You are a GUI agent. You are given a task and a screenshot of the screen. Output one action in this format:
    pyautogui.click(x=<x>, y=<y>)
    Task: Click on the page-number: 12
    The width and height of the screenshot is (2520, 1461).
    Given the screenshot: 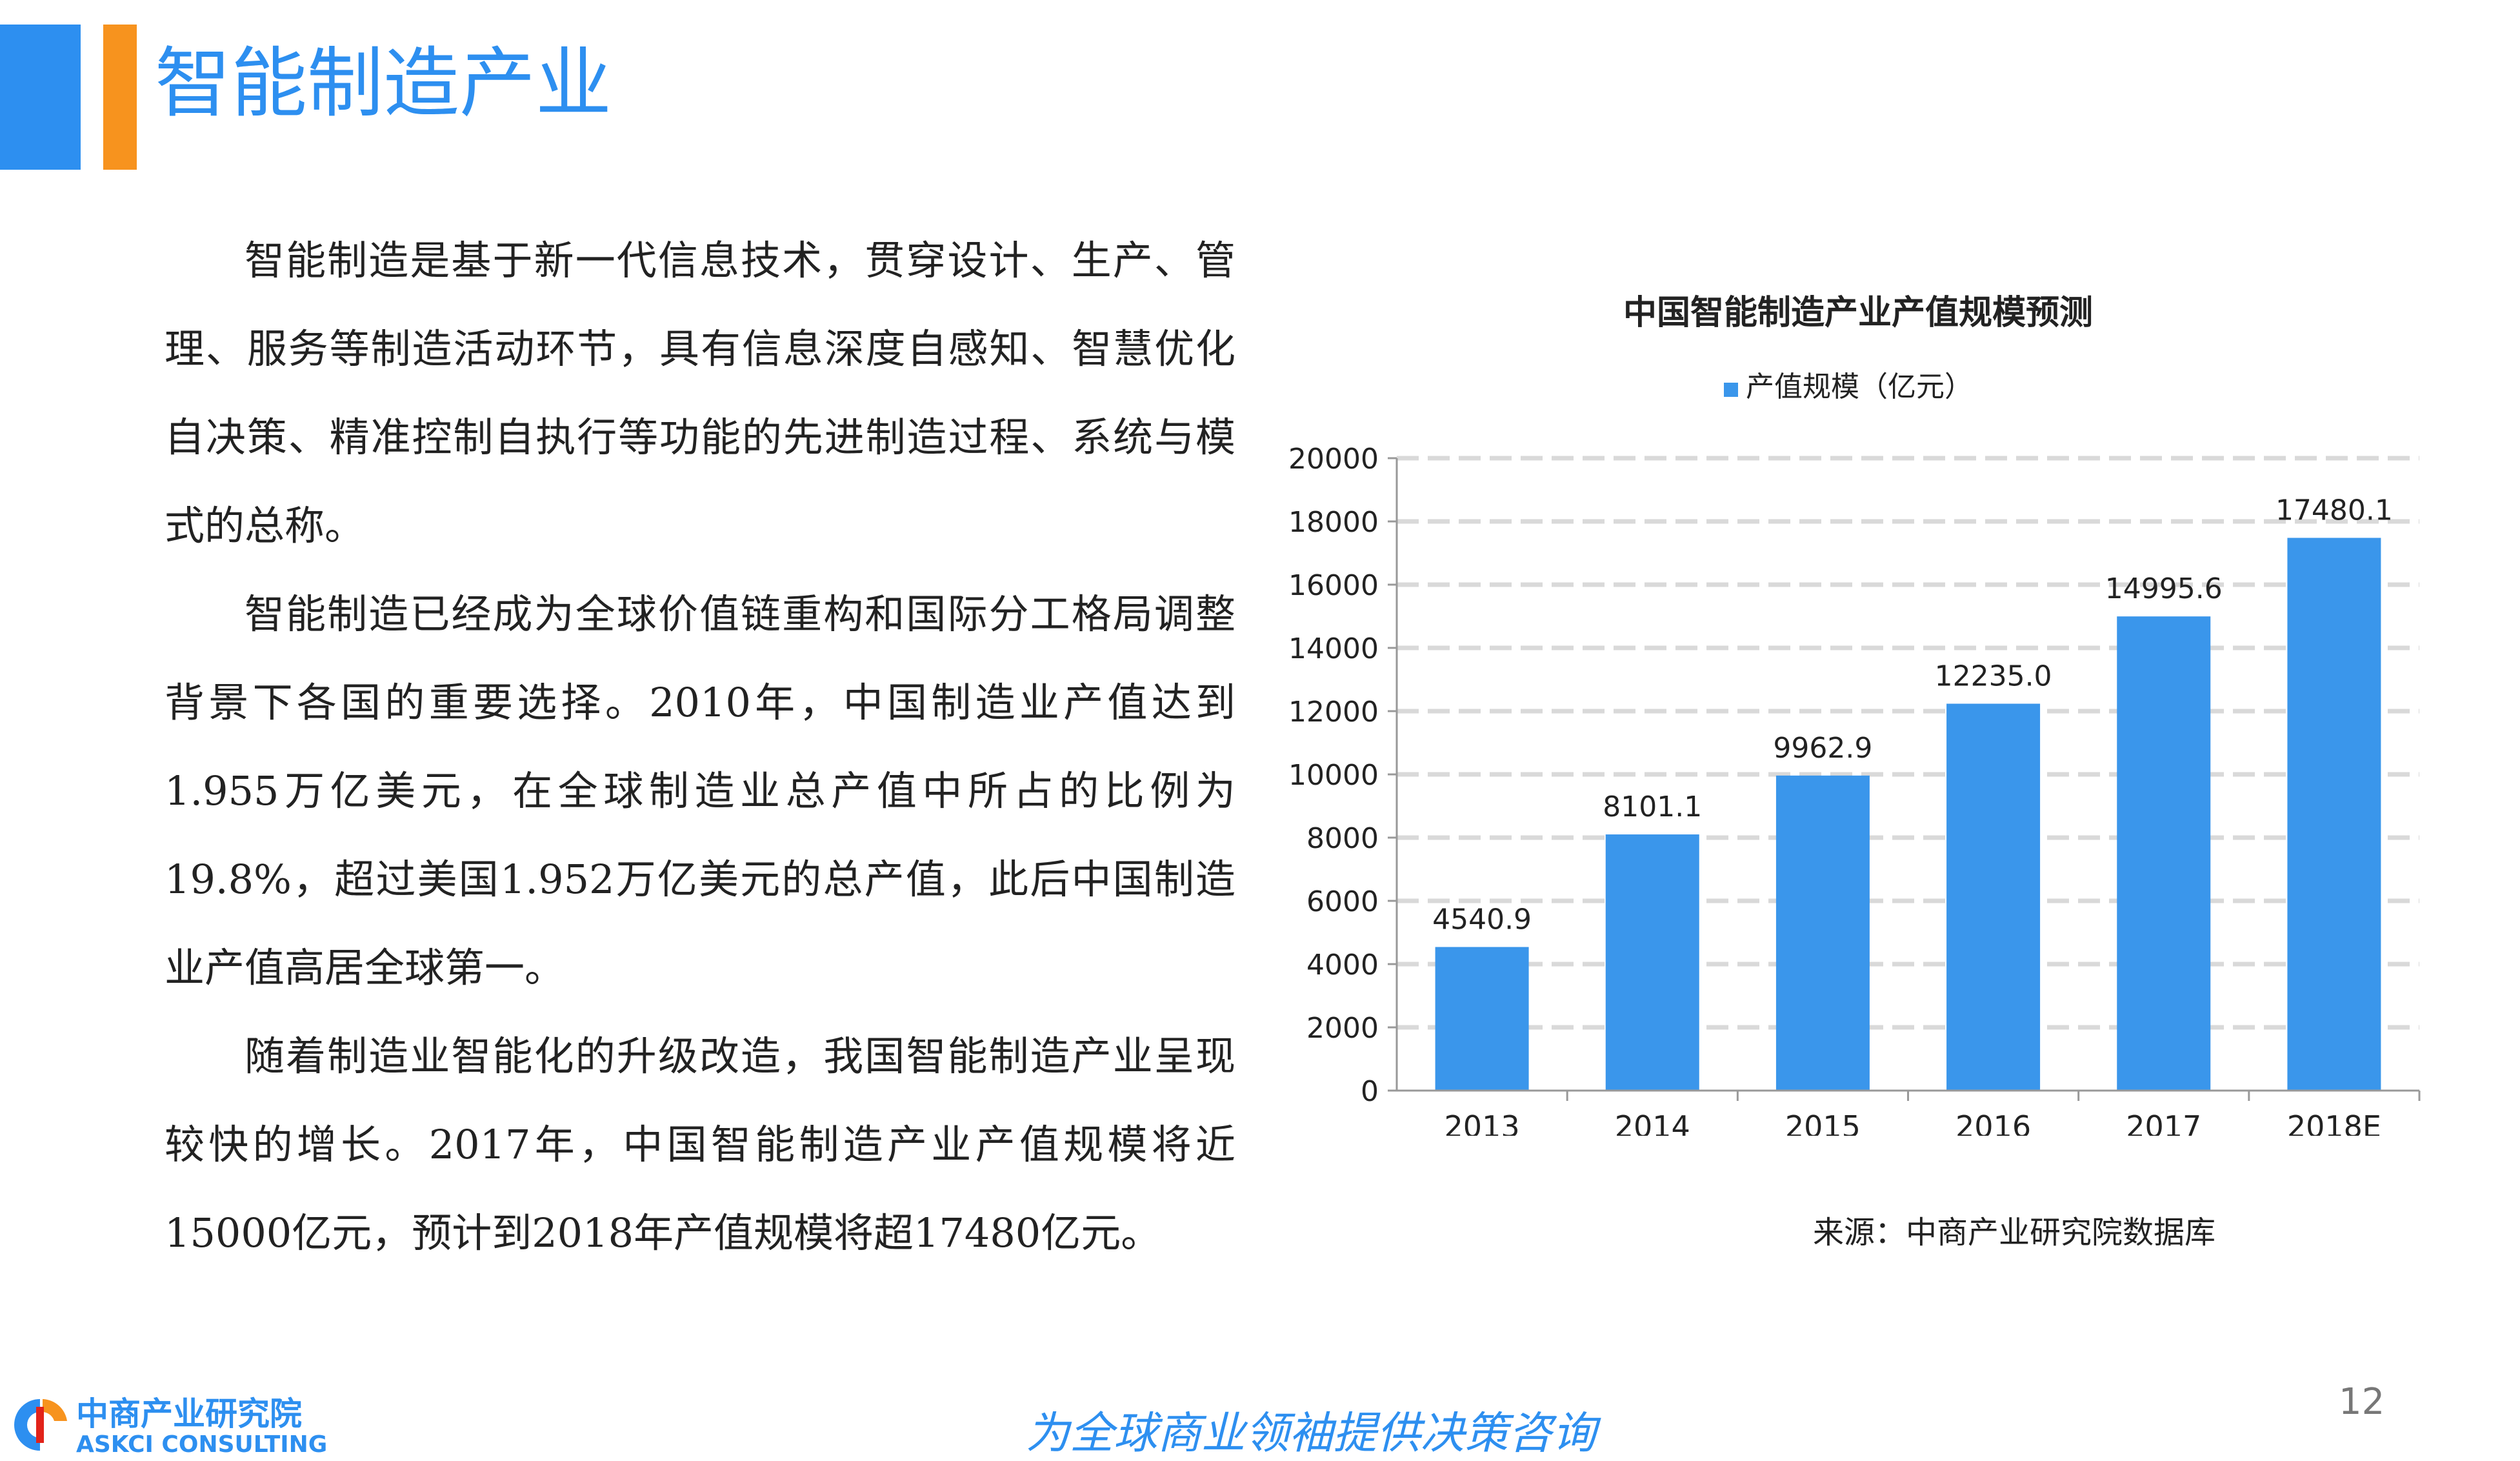 What is the action you would take?
    pyautogui.click(x=2362, y=1402)
    